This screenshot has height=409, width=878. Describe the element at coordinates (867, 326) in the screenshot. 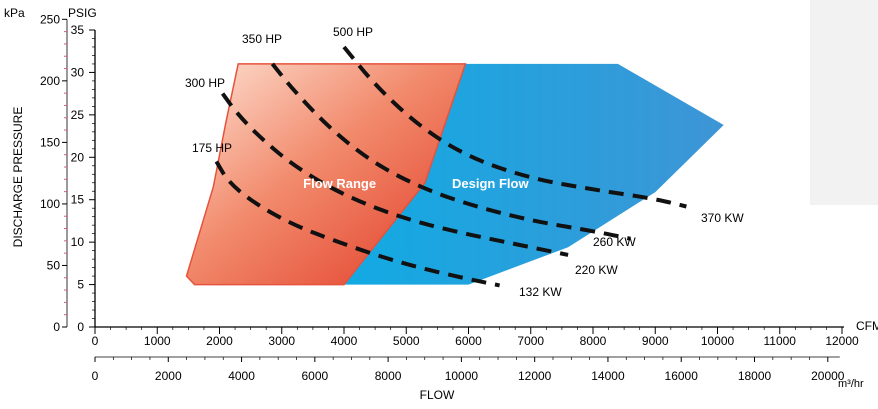

I see `cfm-unit-label: CFM` at that location.